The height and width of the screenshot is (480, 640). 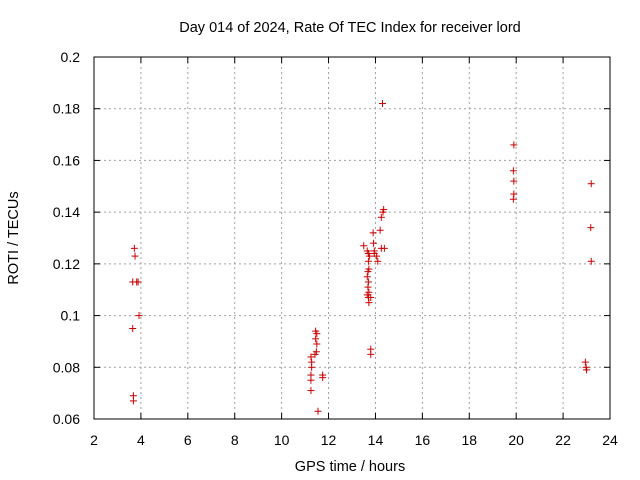 I want to click on x-tick-label: 22, so click(x=563, y=440).